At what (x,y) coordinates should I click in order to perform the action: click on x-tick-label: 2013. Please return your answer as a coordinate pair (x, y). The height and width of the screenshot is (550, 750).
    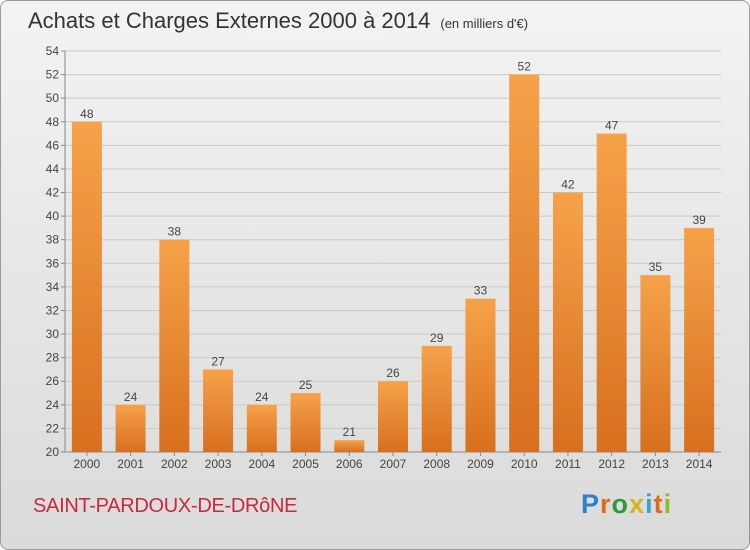
    Looking at the image, I should click on (655, 464).